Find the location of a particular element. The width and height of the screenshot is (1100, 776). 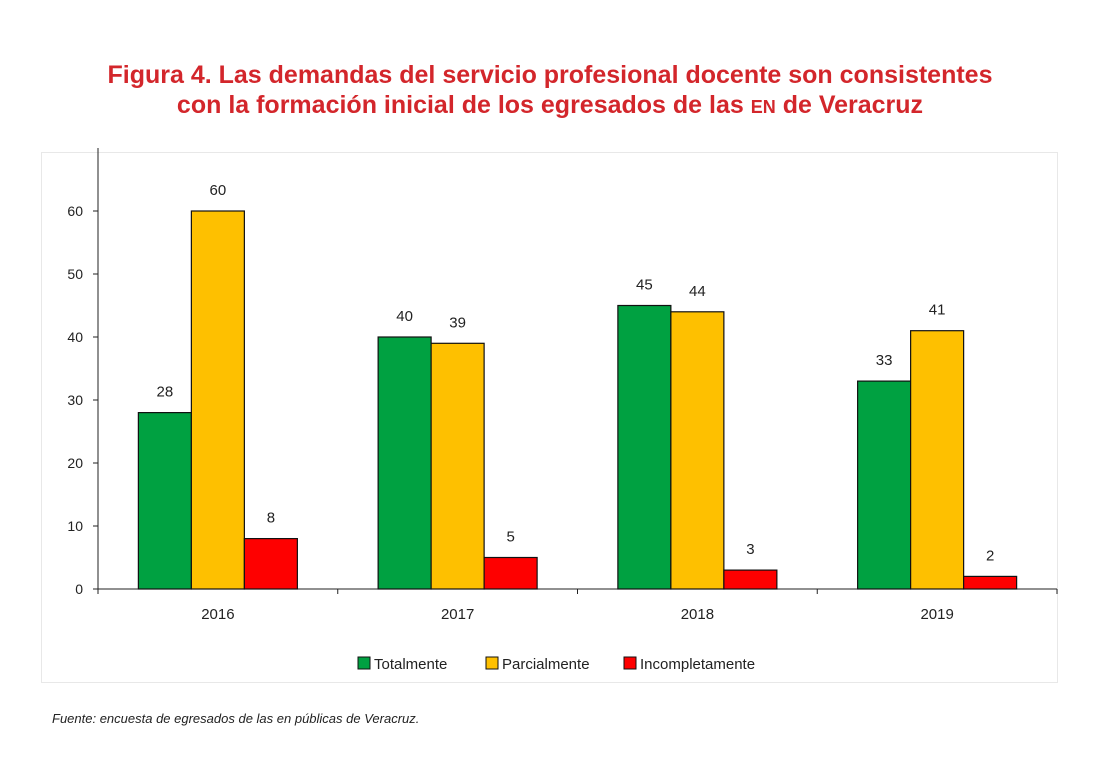

data-label: 40 is located at coordinates (404, 316).